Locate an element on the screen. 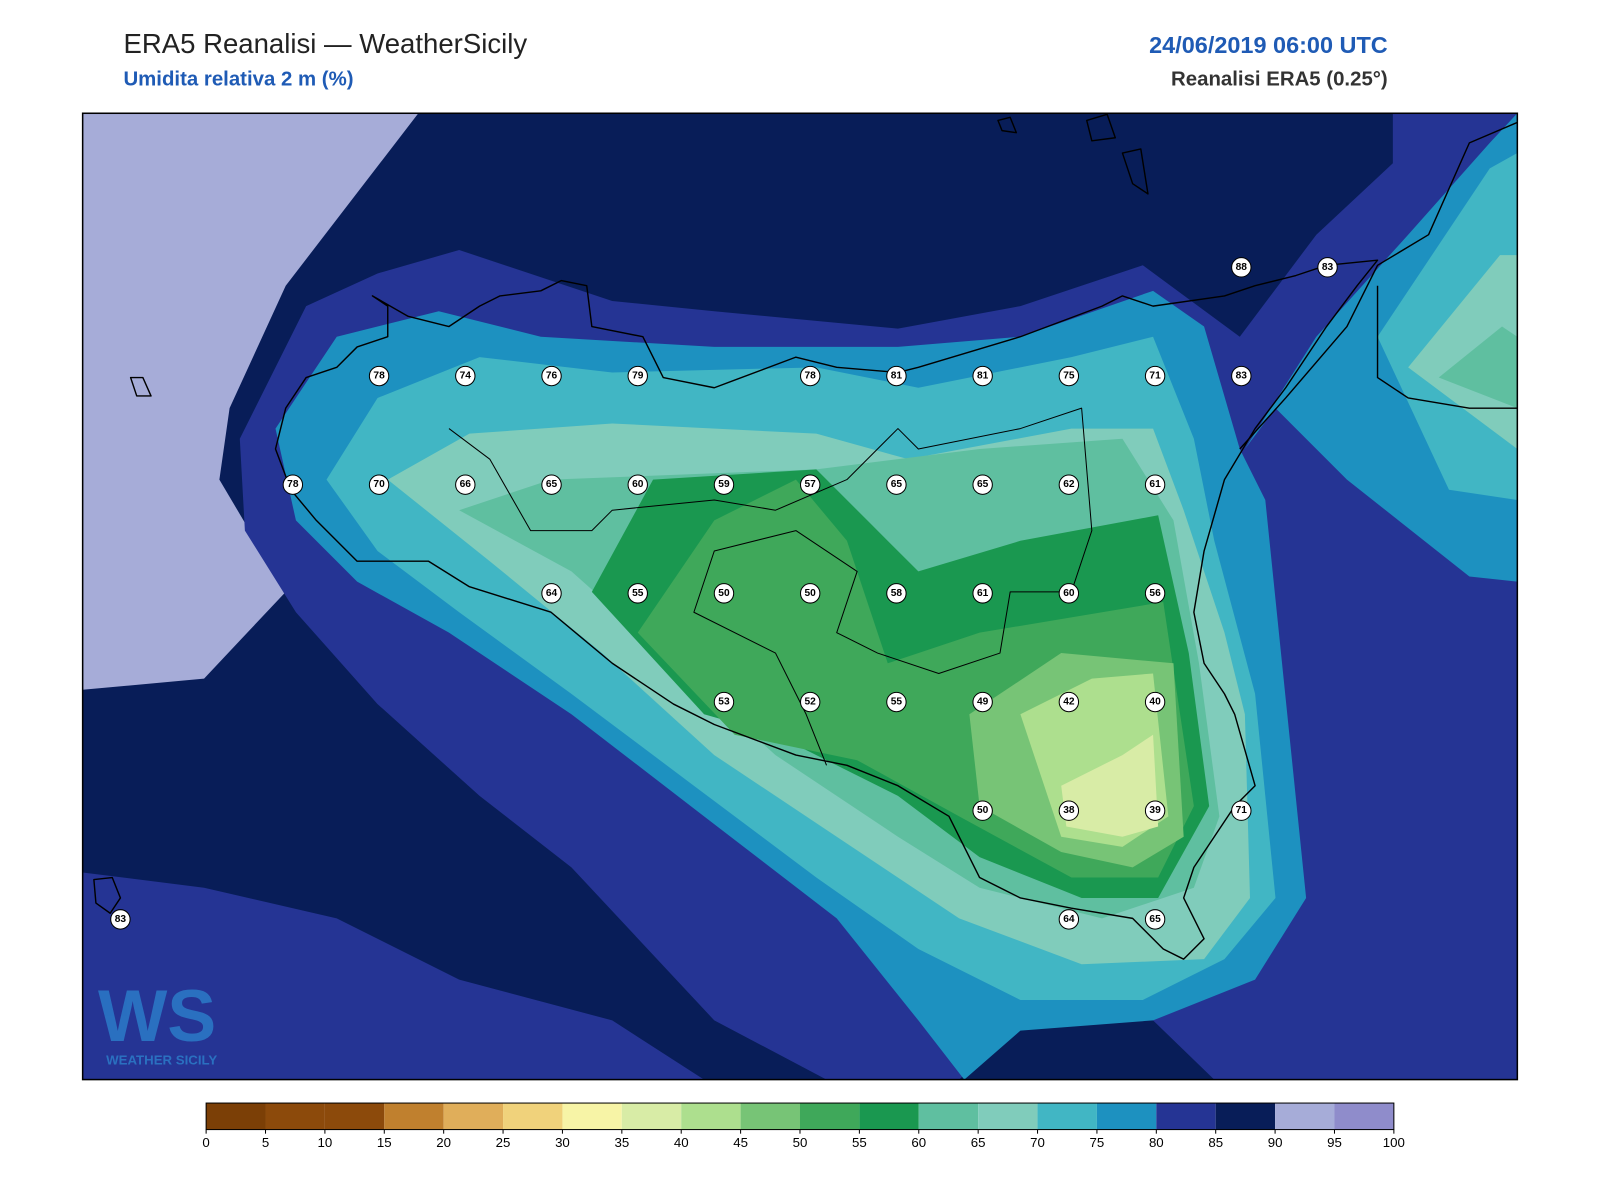 This screenshot has height=1200, width=1600. colorbar-tick-label: 35 is located at coordinates (621, 1142).